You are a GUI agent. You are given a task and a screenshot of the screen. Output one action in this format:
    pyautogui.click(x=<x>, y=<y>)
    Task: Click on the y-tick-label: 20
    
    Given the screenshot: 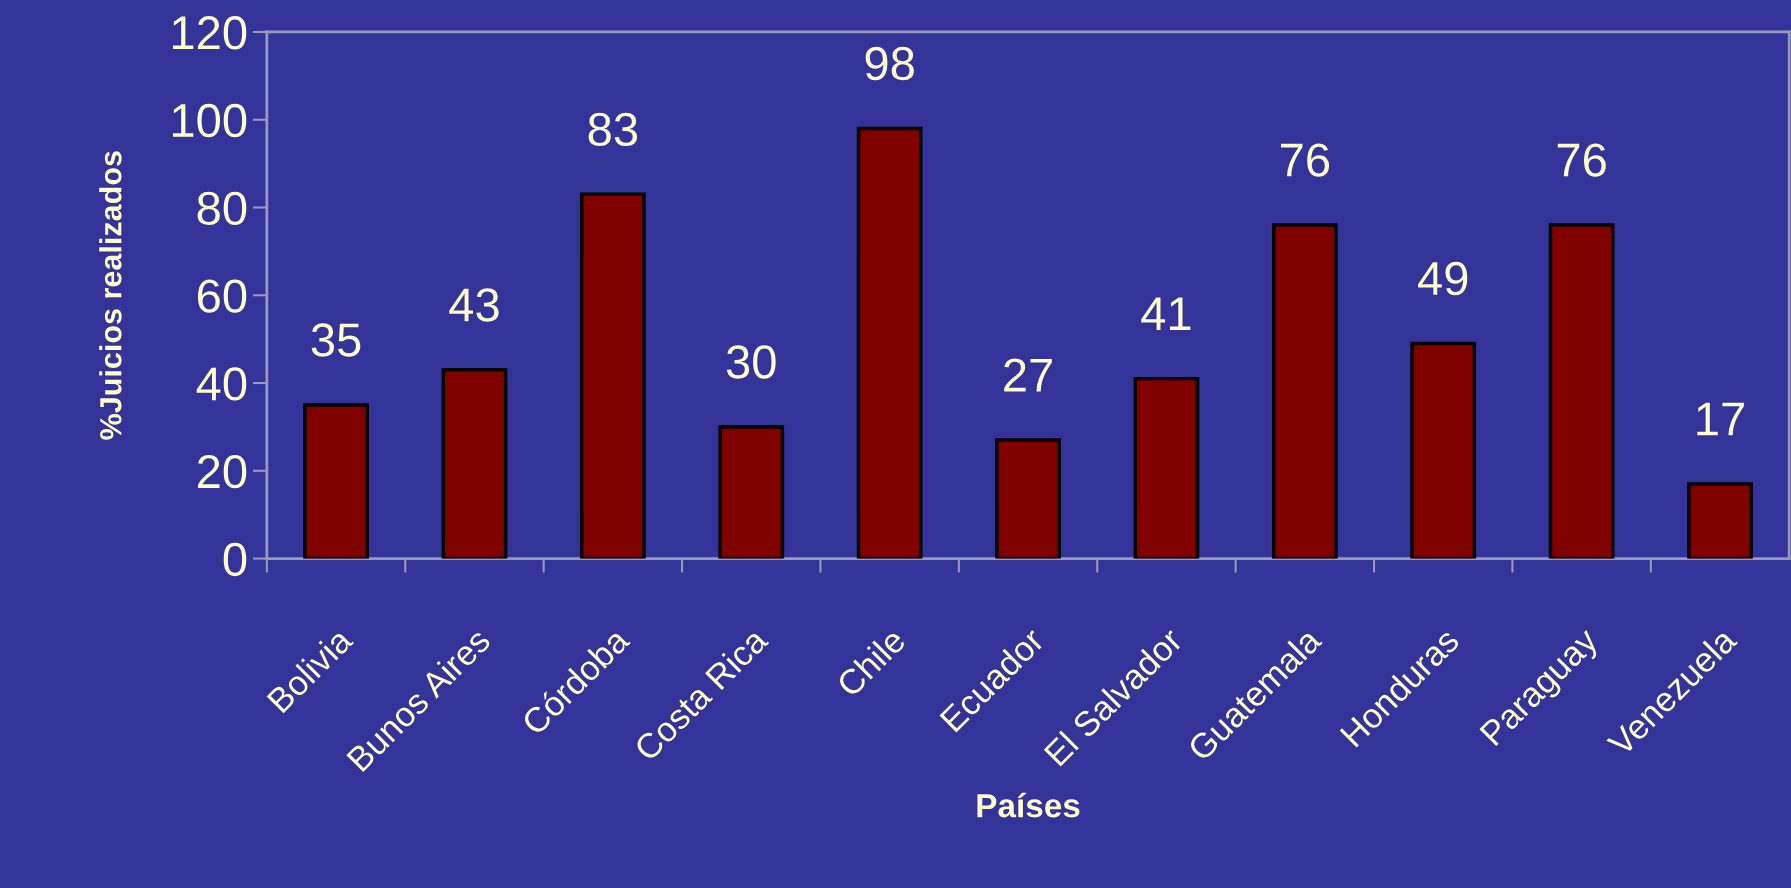 What is the action you would take?
    pyautogui.click(x=222, y=471)
    